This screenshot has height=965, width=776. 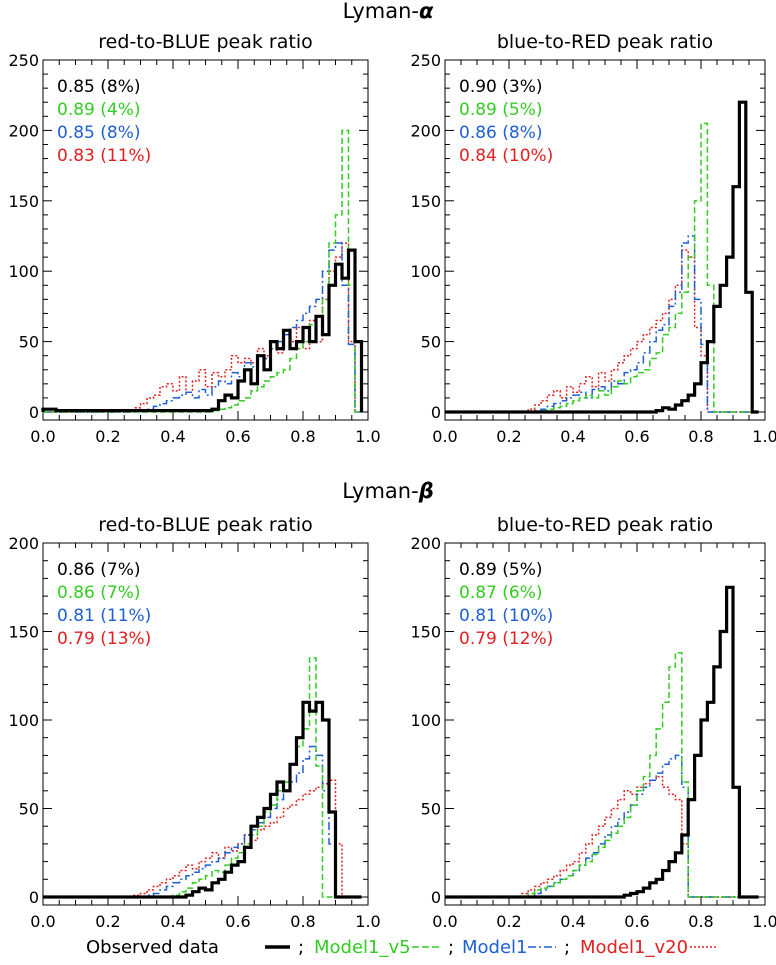 I want to click on section-title-lyman-alpha: Lyman-α, so click(x=388, y=11).